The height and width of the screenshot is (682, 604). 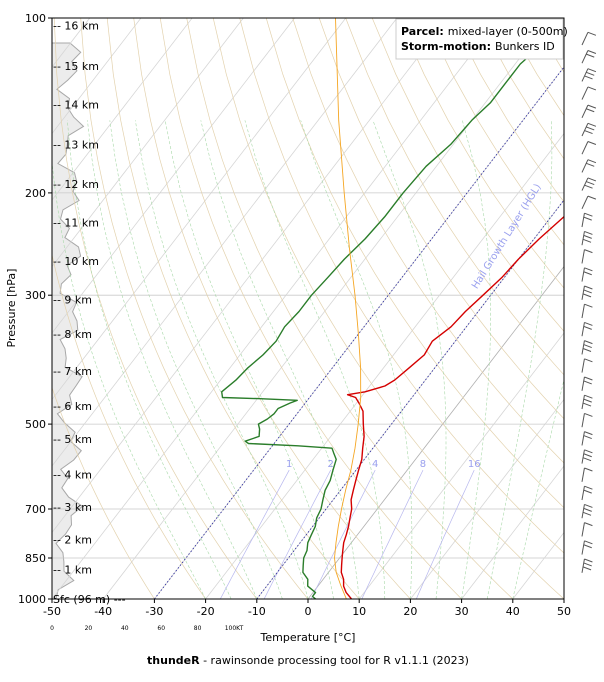 I want to click on height-label: -- 5 km, so click(x=72, y=439).